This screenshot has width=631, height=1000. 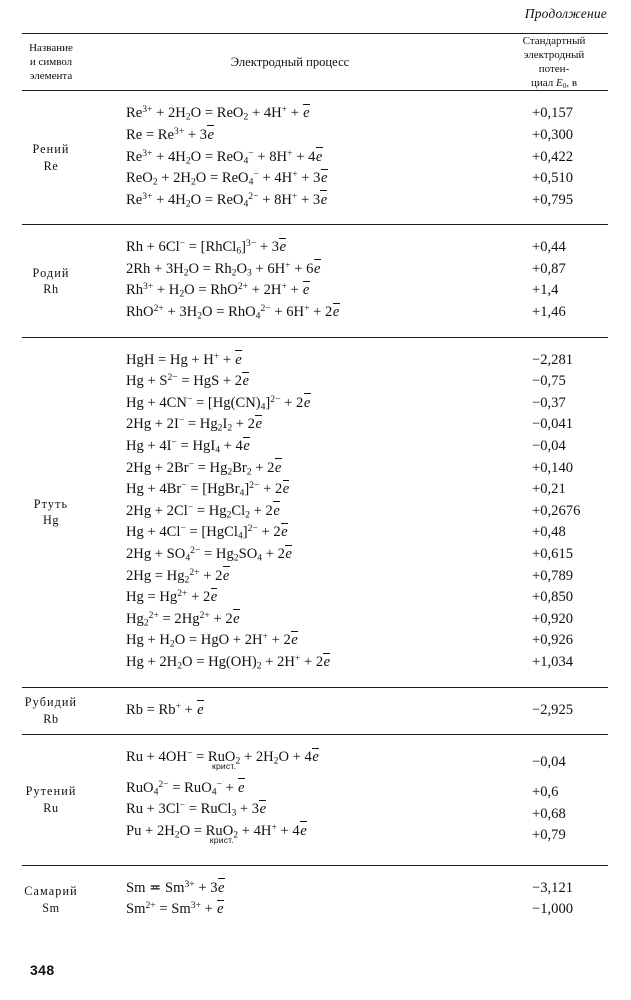 I want to click on element-name: Самарий, so click(x=51, y=891).